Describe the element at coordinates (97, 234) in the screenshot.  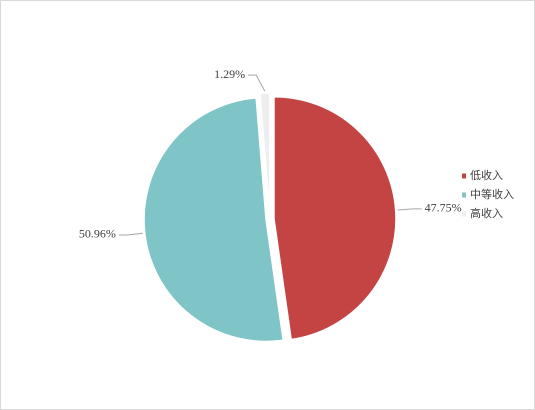
I see `data-label: 50.96%` at that location.